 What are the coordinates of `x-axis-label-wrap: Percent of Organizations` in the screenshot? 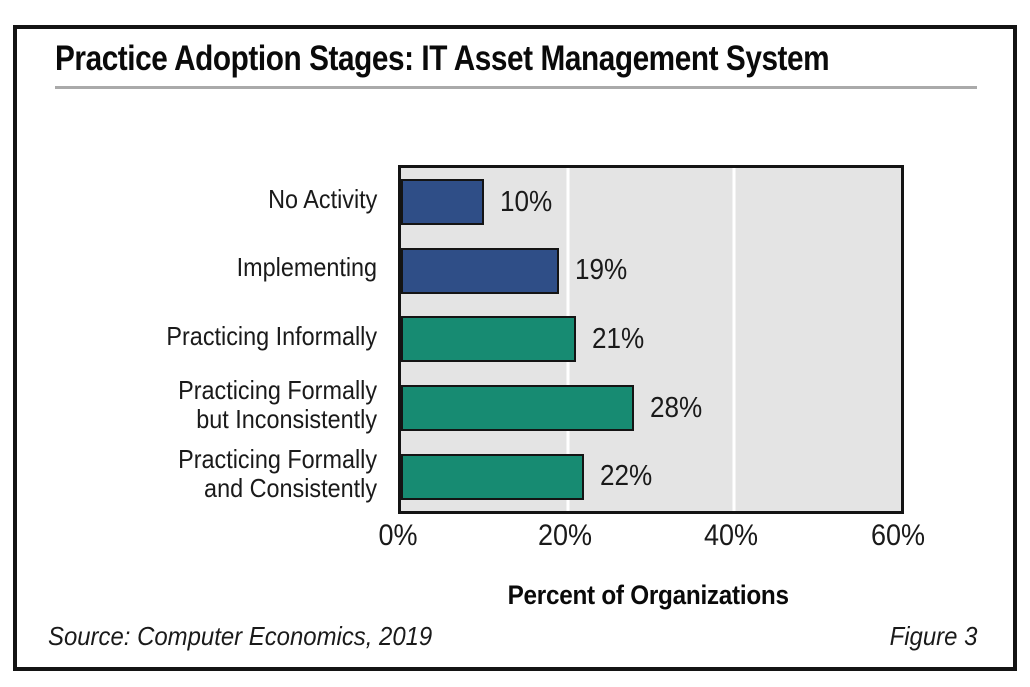 It's located at (648, 595).